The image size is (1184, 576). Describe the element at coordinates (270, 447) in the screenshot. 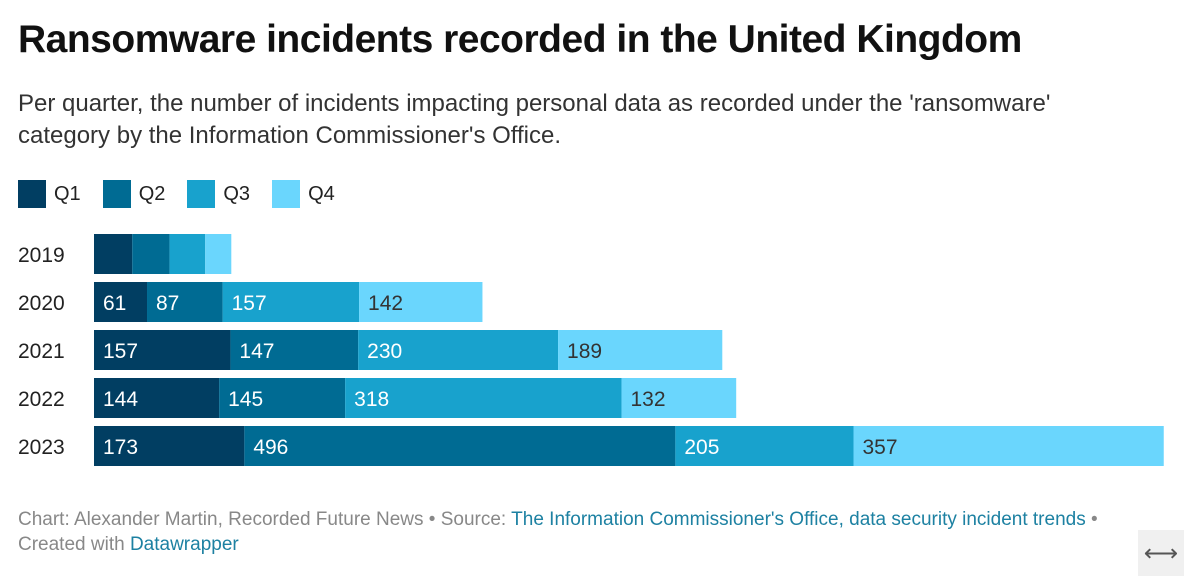

I see `data-label: 496` at that location.